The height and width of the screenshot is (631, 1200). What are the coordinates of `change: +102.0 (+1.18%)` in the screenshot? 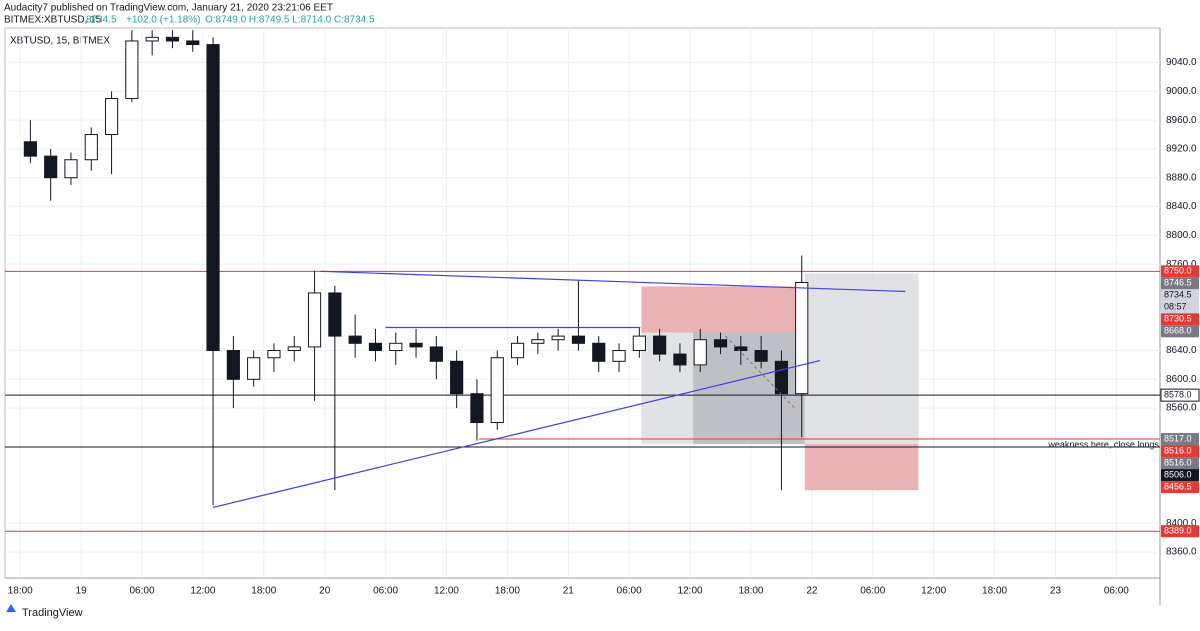 It's located at (163, 20).